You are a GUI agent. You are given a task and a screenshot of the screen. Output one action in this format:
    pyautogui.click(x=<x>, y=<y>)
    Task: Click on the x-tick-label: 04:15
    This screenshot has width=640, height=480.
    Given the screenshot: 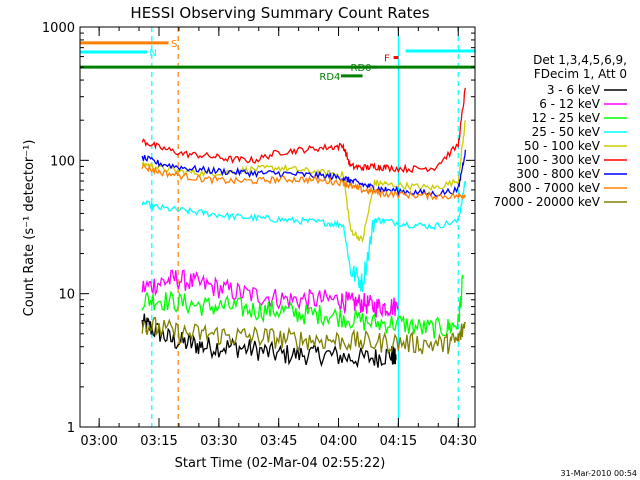 What is the action you would take?
    pyautogui.click(x=398, y=441)
    